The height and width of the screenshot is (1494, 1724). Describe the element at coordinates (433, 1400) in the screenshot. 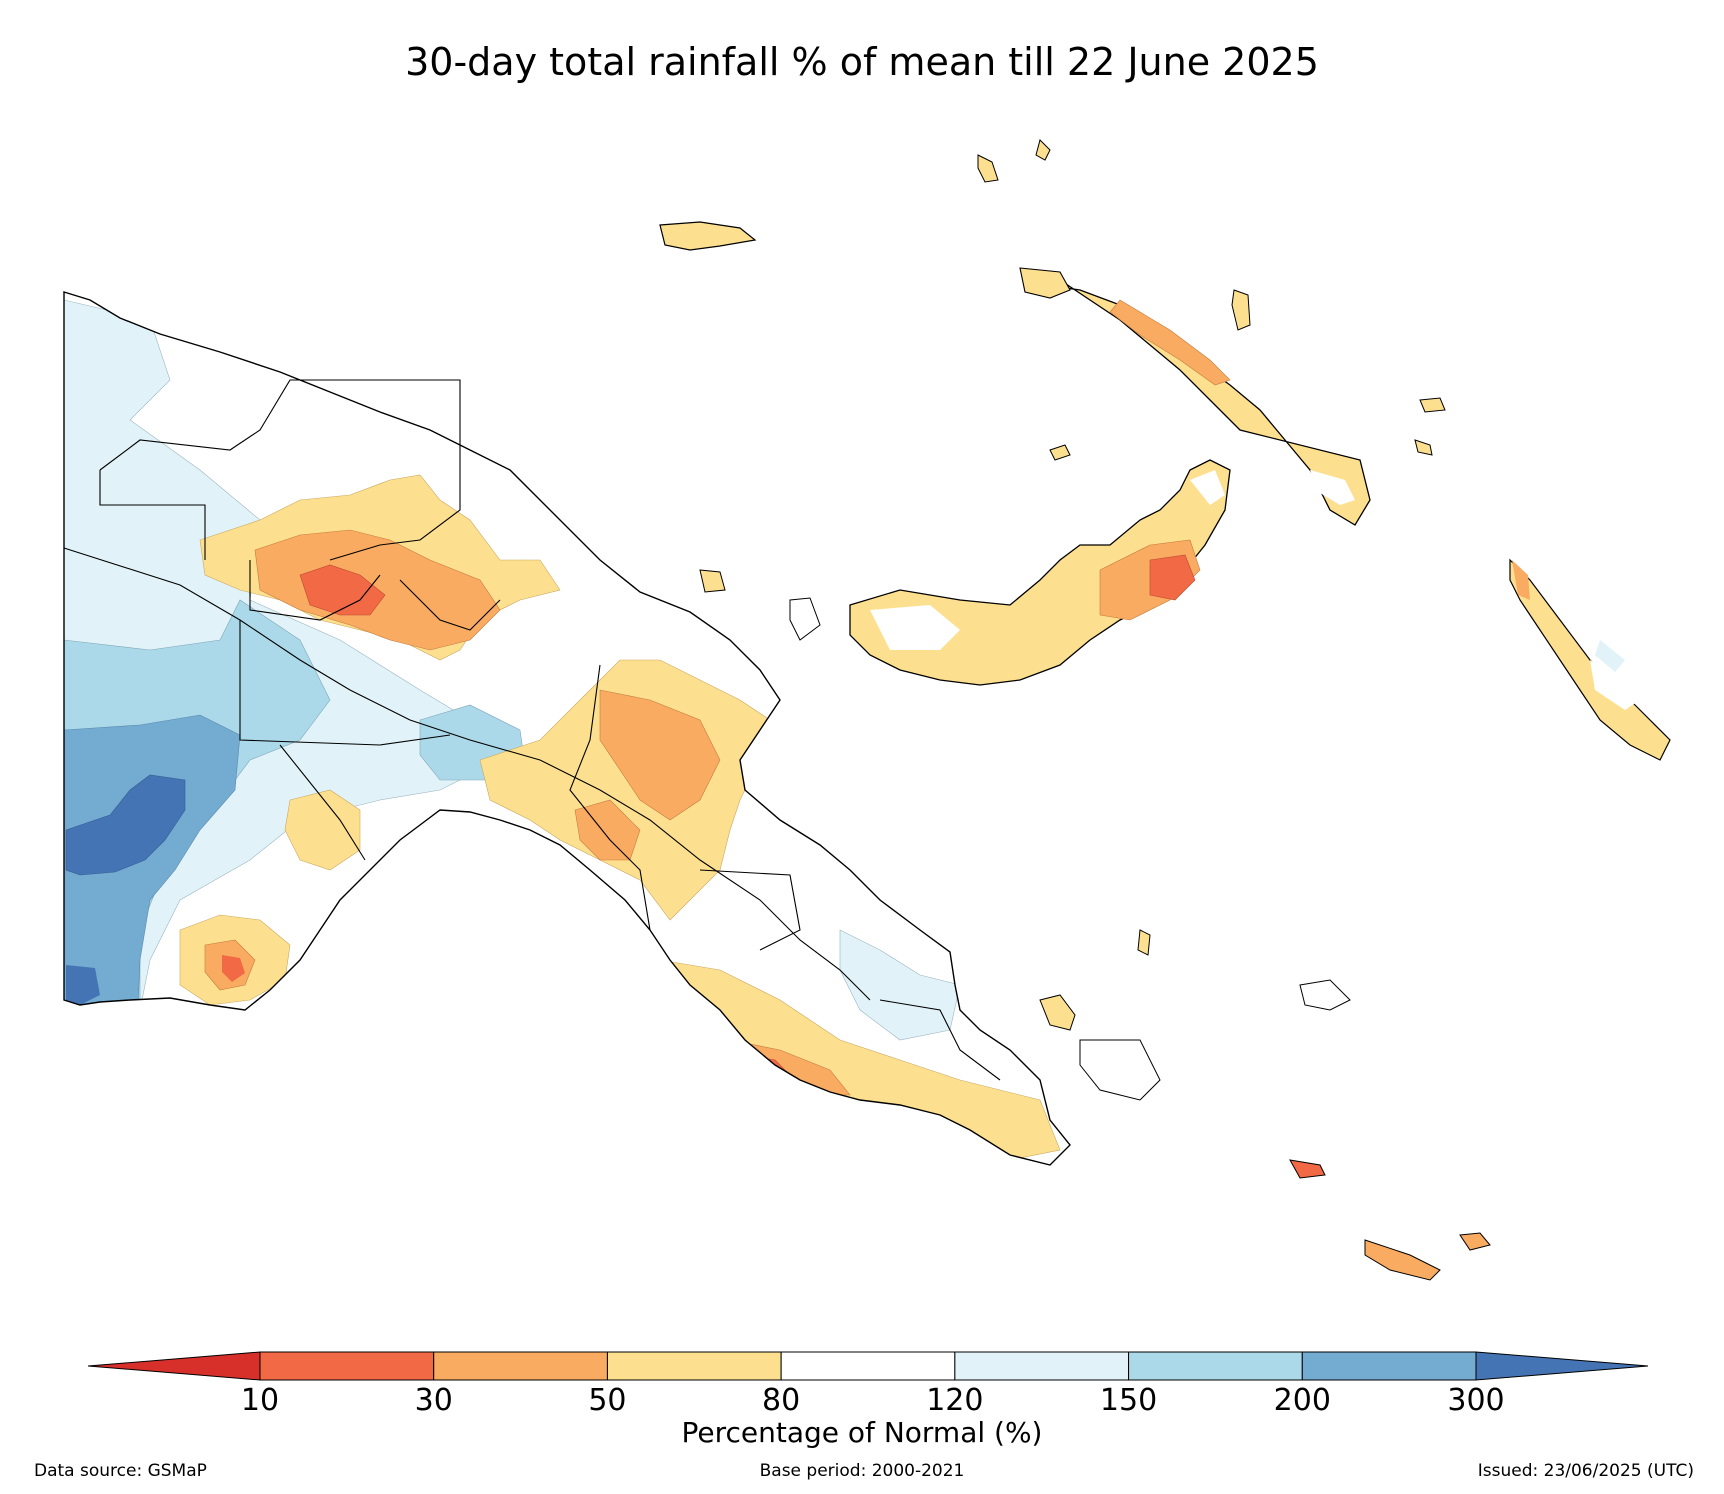

I see `colorbar-tick-label: 30` at that location.